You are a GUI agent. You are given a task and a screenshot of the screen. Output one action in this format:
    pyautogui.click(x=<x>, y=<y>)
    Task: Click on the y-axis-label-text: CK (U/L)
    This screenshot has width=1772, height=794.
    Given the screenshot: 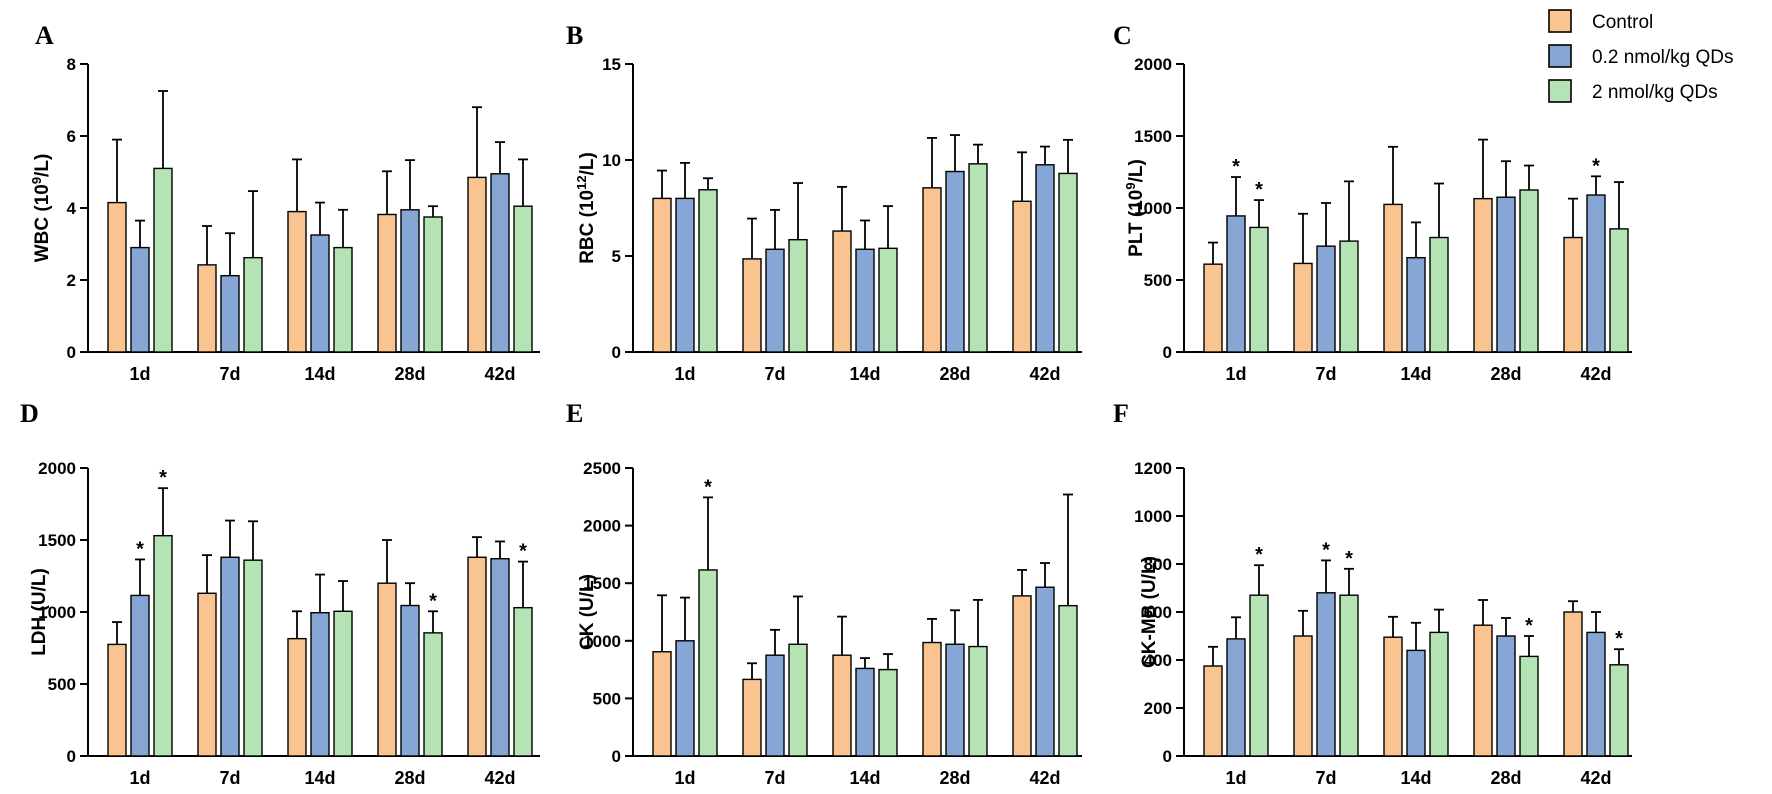 What is the action you would take?
    pyautogui.click(x=587, y=612)
    